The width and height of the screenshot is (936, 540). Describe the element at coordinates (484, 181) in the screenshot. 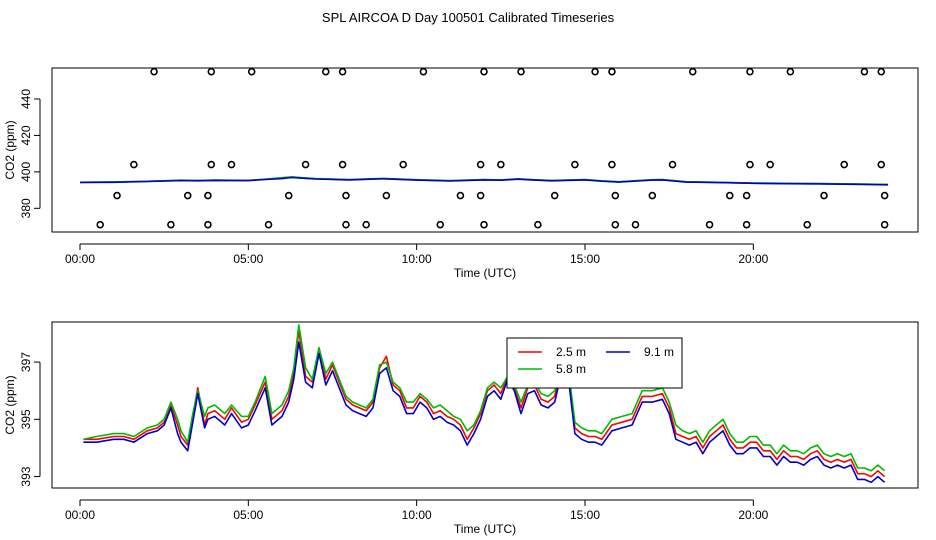

I see `series-line-9-1-m` at that location.